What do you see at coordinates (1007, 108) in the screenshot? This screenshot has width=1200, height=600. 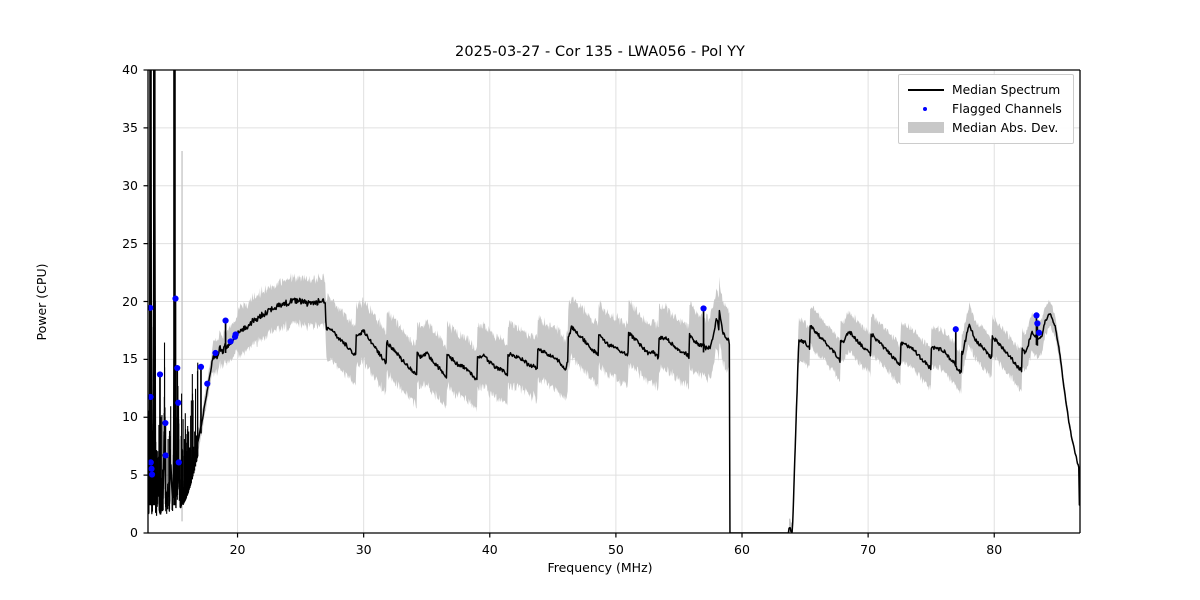 I see `legend-label: Flagged Channels` at bounding box center [1007, 108].